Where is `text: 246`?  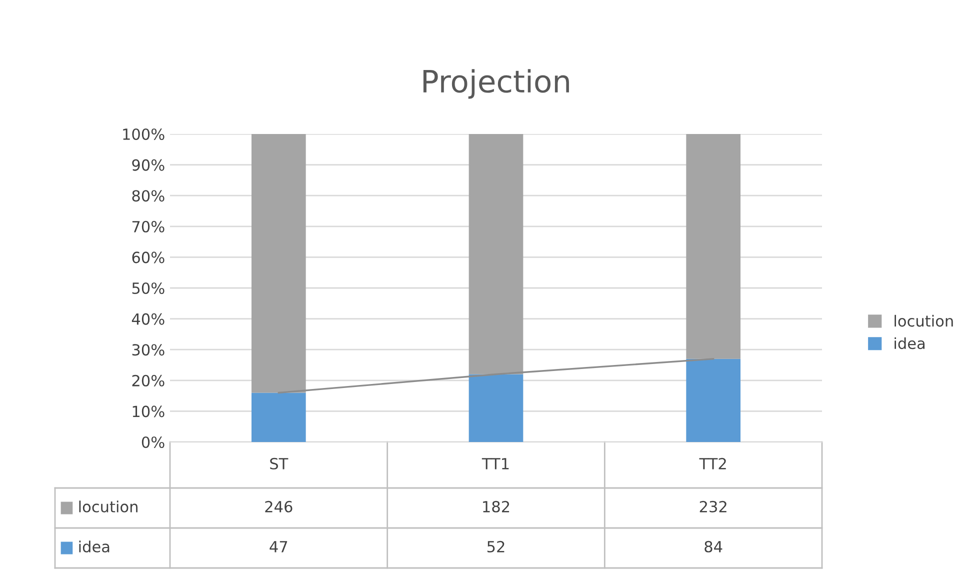
text: 246 is located at coordinates (278, 506).